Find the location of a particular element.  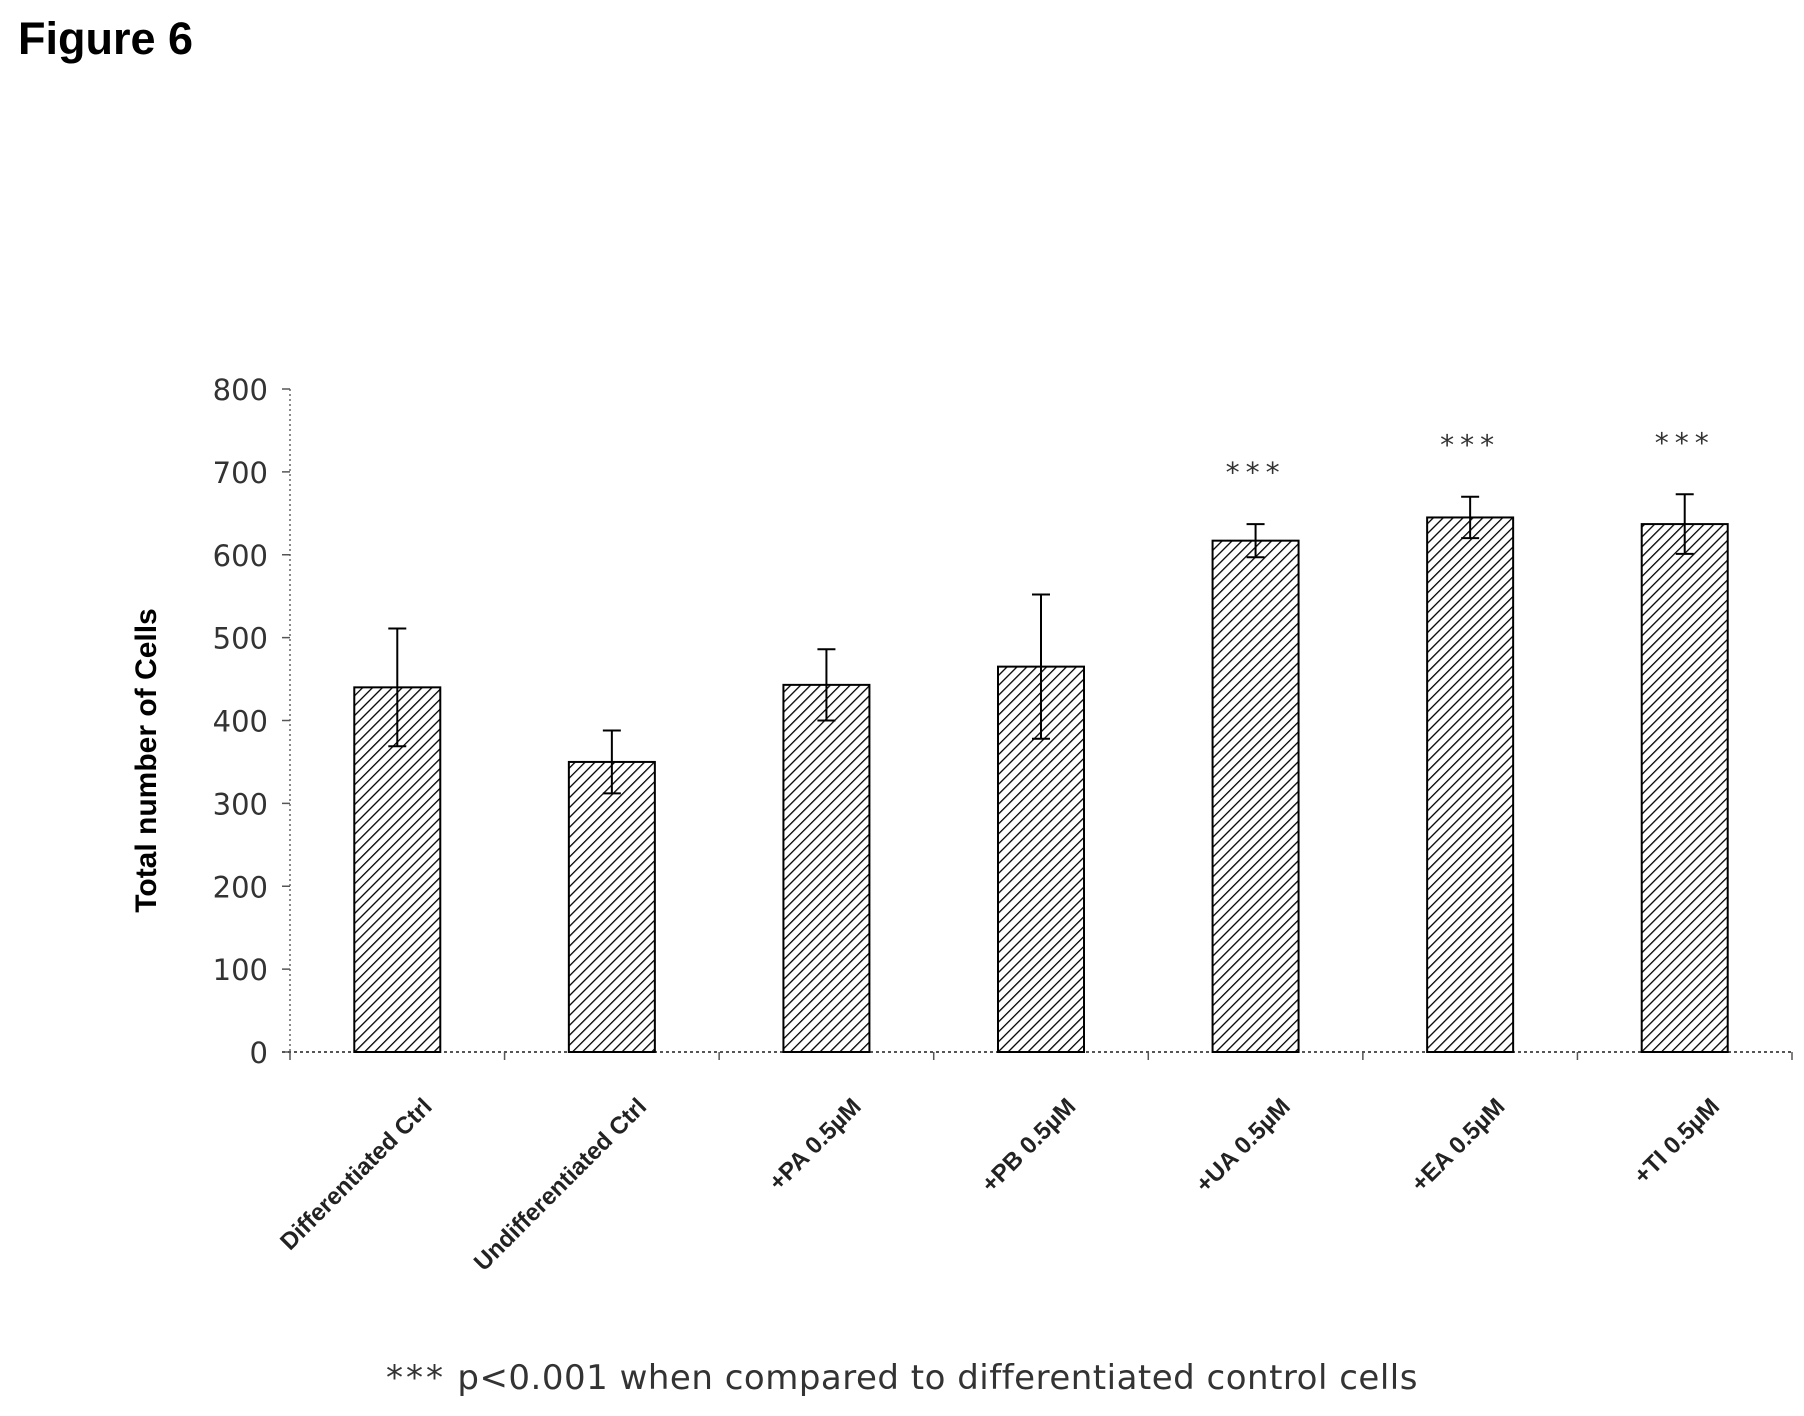

x-category-label: +EA 0.5µM is located at coordinates (1458, 1145).